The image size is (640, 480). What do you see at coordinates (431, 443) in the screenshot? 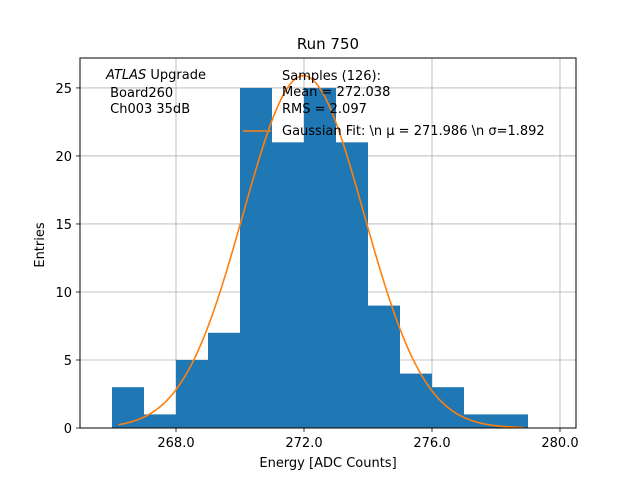
I see `x-tick-label-2: 276.0` at bounding box center [431, 443].